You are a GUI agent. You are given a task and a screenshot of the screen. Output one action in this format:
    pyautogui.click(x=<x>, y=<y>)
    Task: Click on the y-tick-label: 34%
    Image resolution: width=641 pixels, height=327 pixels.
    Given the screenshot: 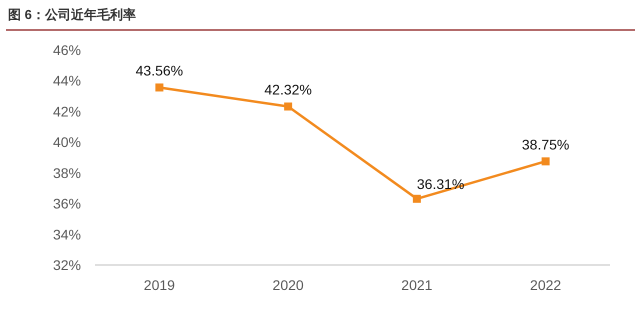 What is the action you would take?
    pyautogui.click(x=66, y=234)
    